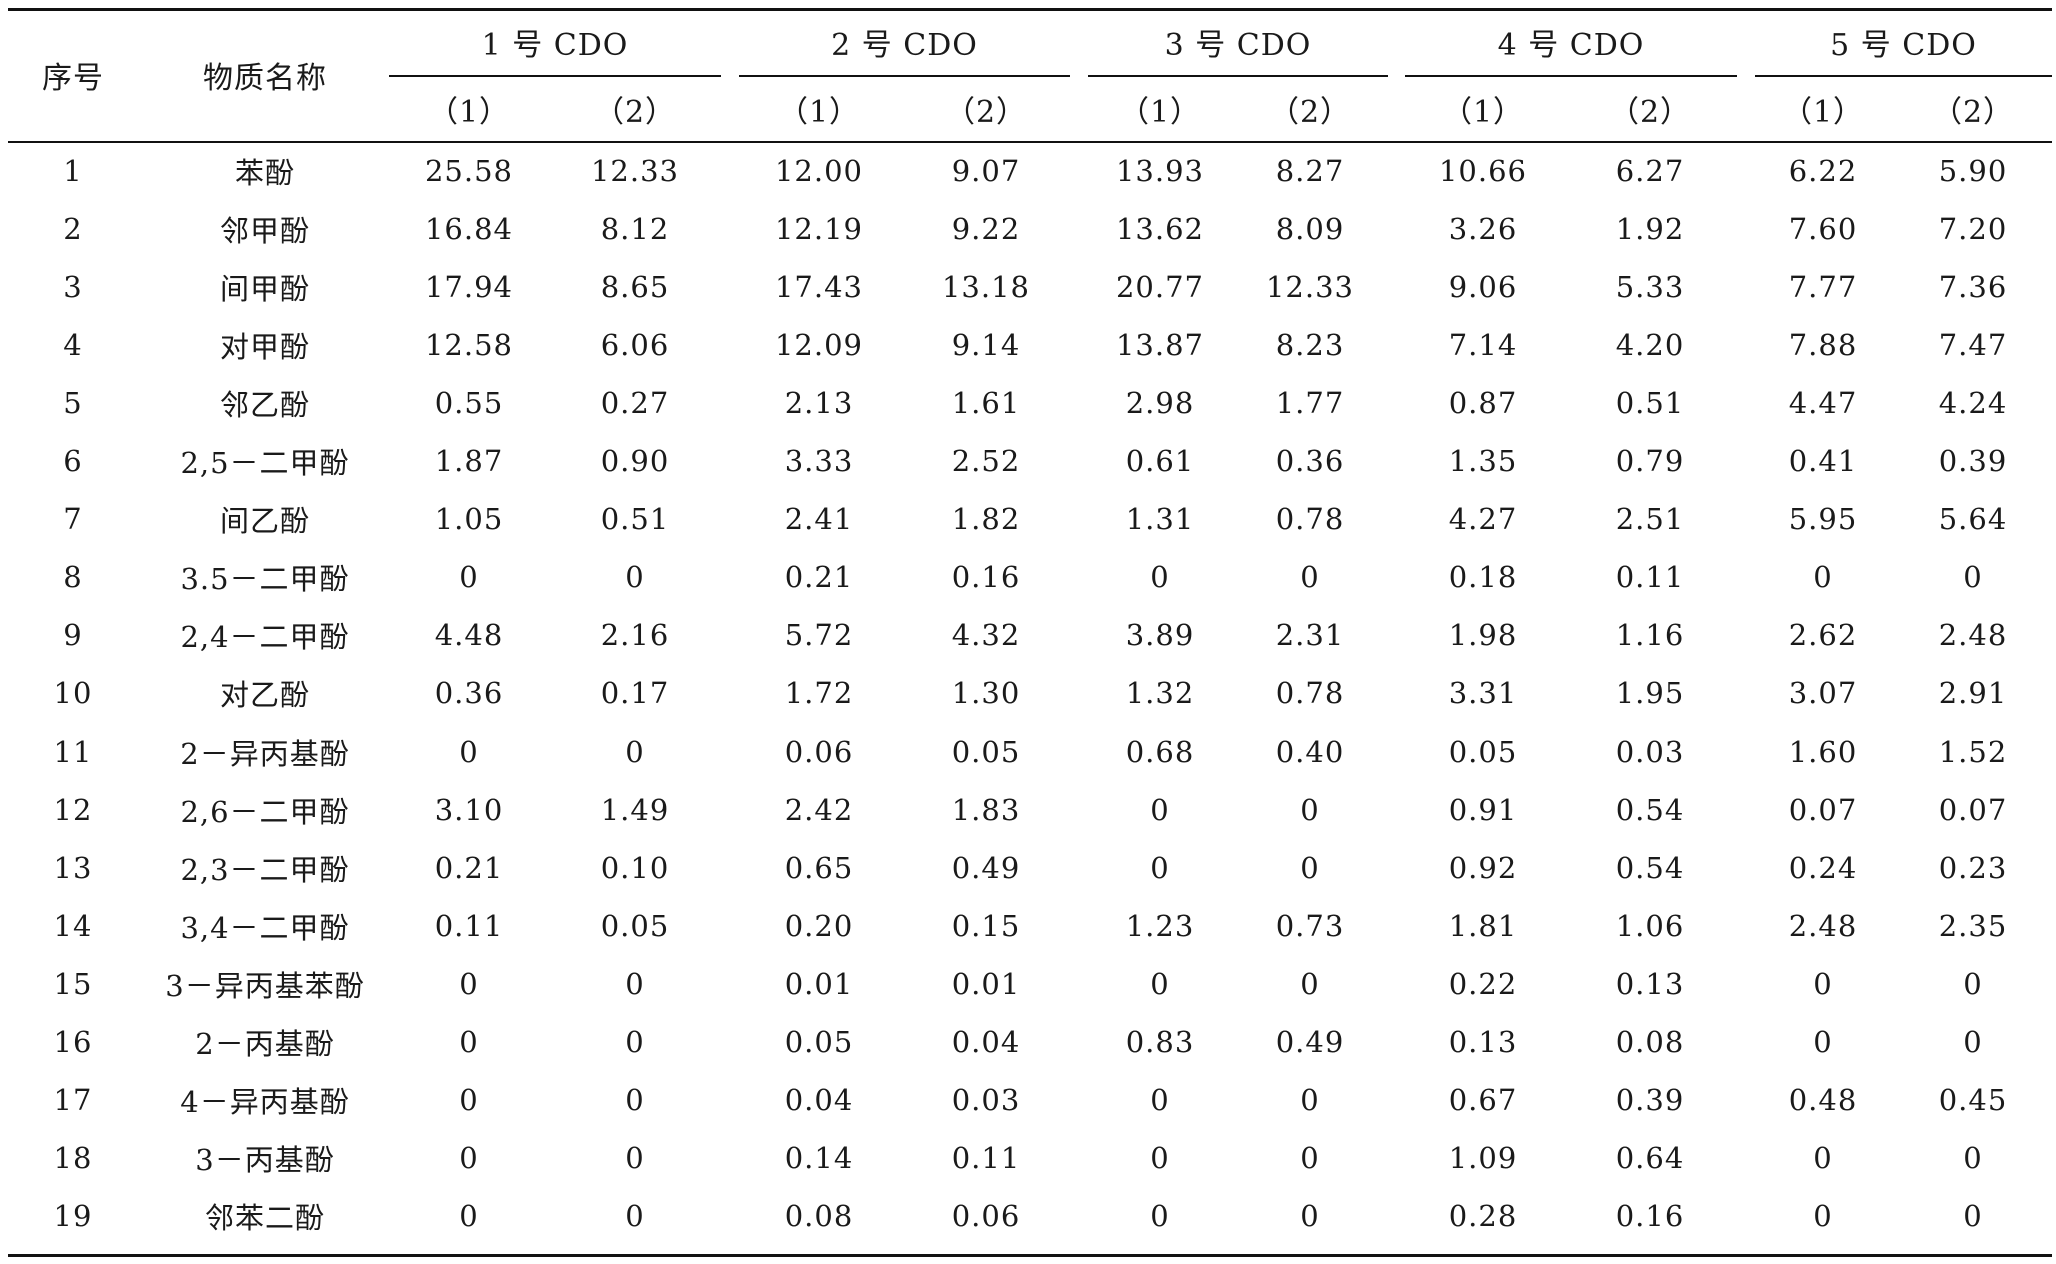 Image resolution: width=2056 pixels, height=1264 pixels. I want to click on value-cell: 0.39, so click(1973, 461).